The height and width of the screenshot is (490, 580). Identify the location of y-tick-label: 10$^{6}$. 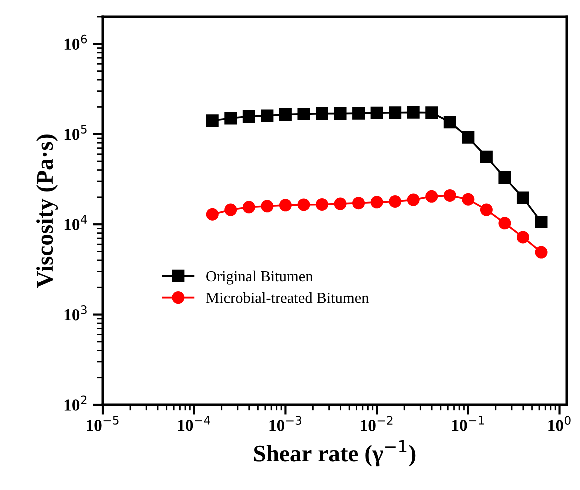
(76, 42).